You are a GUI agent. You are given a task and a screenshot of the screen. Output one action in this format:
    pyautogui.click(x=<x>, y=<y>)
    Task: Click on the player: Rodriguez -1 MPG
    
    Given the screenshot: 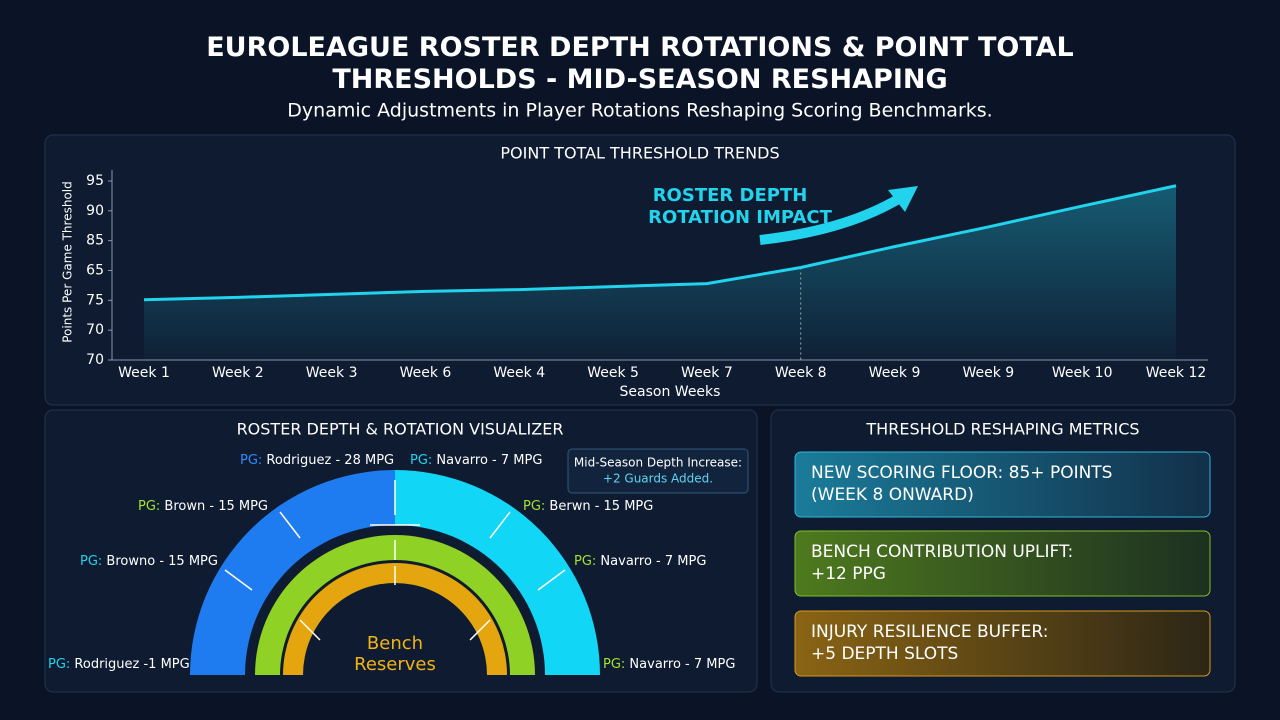 What is the action you would take?
    pyautogui.click(x=129, y=664)
    